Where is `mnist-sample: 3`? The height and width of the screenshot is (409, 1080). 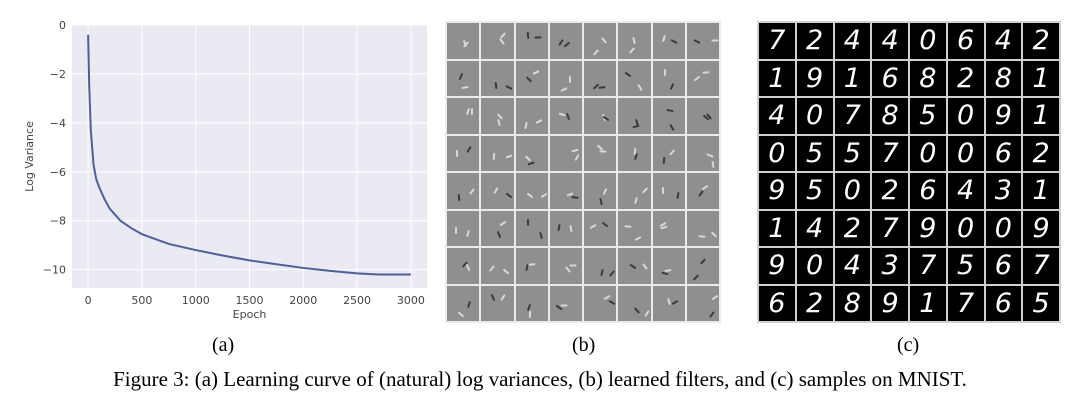 mnist-sample: 3 is located at coordinates (1003, 191).